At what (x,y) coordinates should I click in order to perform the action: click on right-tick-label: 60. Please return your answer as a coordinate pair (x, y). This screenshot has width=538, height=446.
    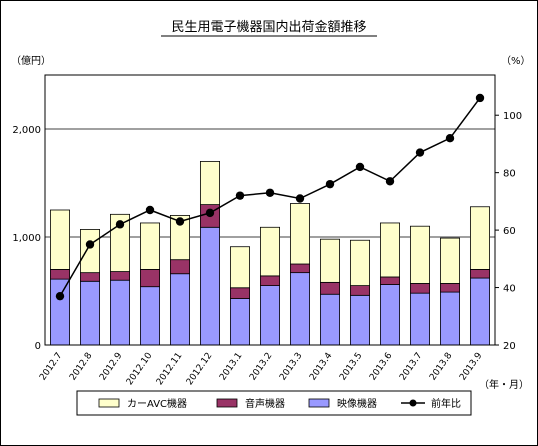
    Looking at the image, I should click on (509, 231).